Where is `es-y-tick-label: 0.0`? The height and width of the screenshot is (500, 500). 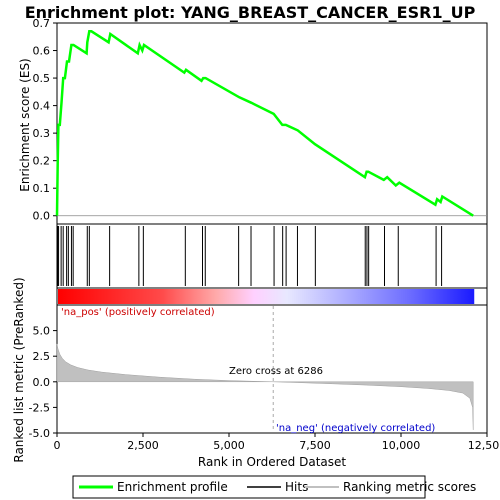 es-y-tick-label: 0.0 is located at coordinates (42, 216).